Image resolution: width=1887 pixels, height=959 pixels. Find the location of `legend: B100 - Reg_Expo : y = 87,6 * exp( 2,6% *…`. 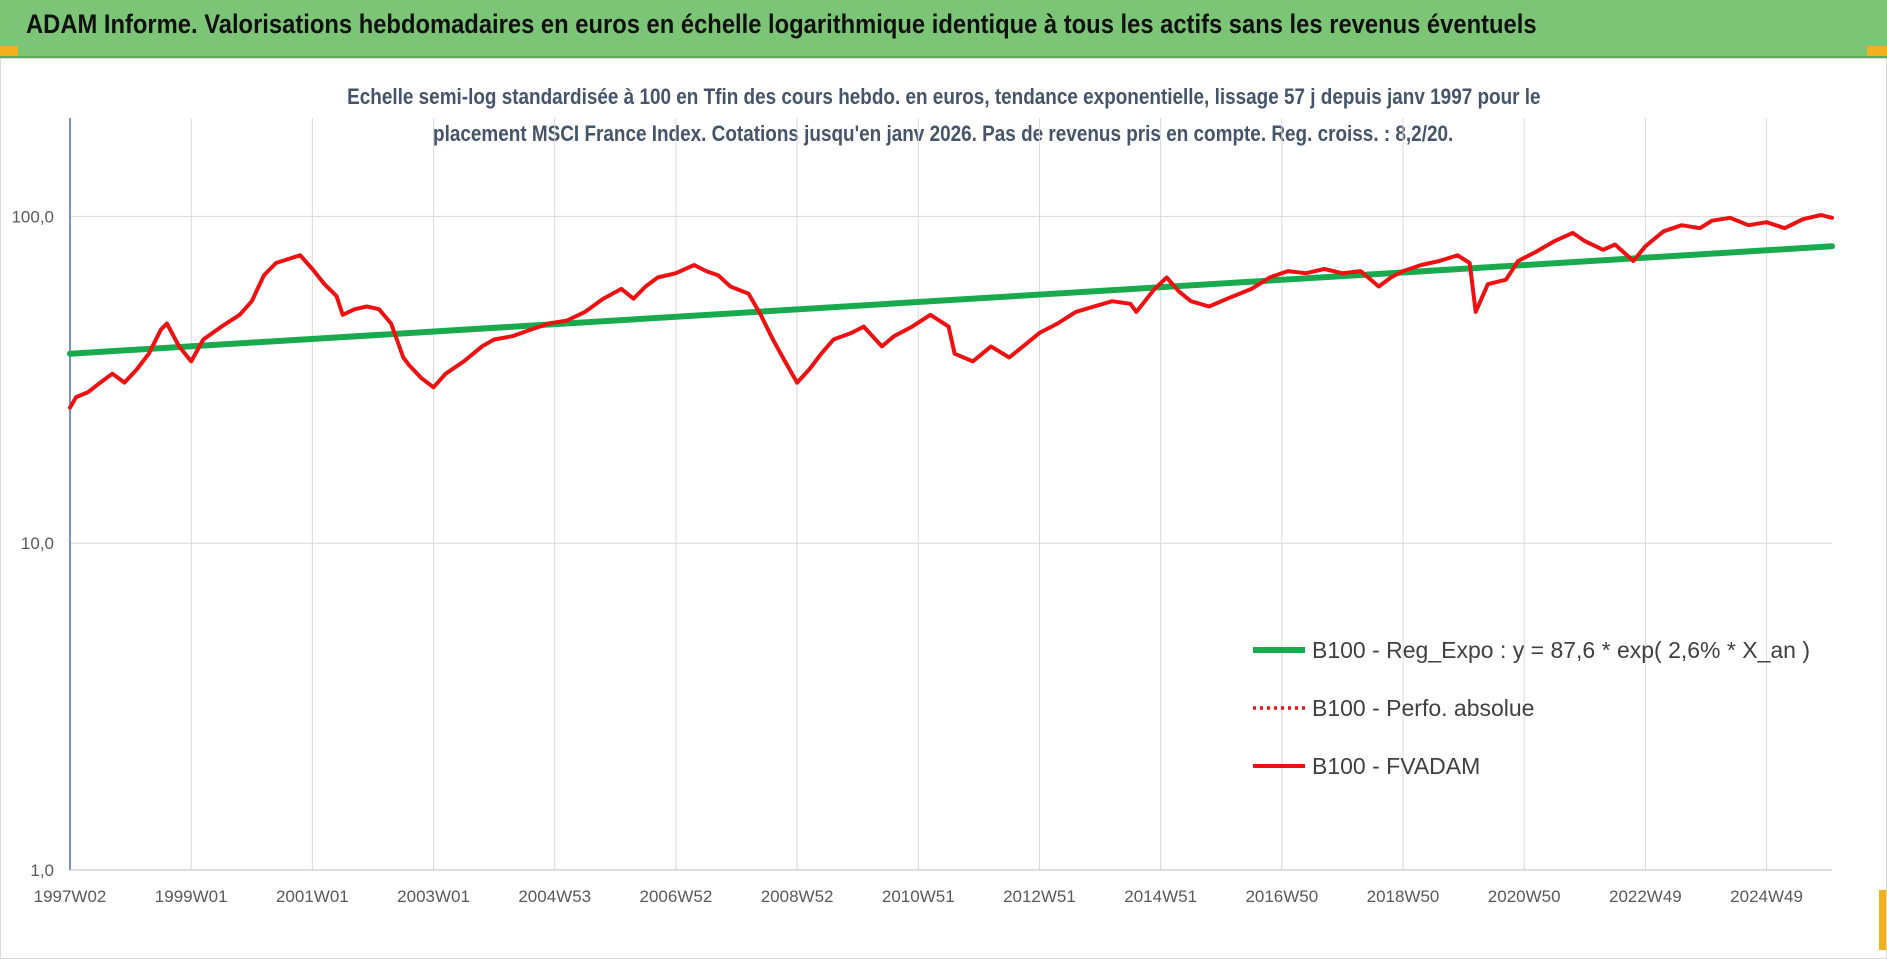

legend: B100 - Reg_Expo : y = 87,6 * exp( 2,6% *… is located at coordinates (1531, 708).